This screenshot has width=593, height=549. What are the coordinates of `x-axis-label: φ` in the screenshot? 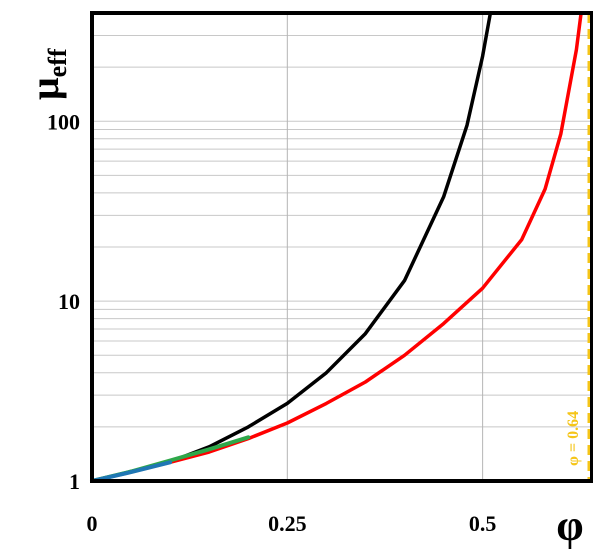 It's located at (569, 525).